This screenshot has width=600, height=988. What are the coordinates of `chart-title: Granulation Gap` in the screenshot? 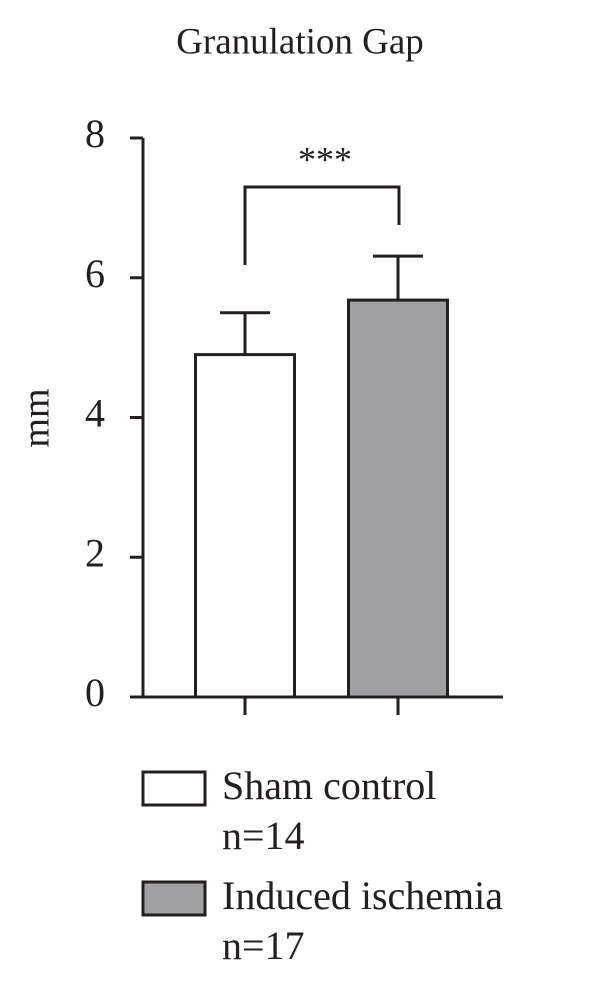 It's located at (300, 41).